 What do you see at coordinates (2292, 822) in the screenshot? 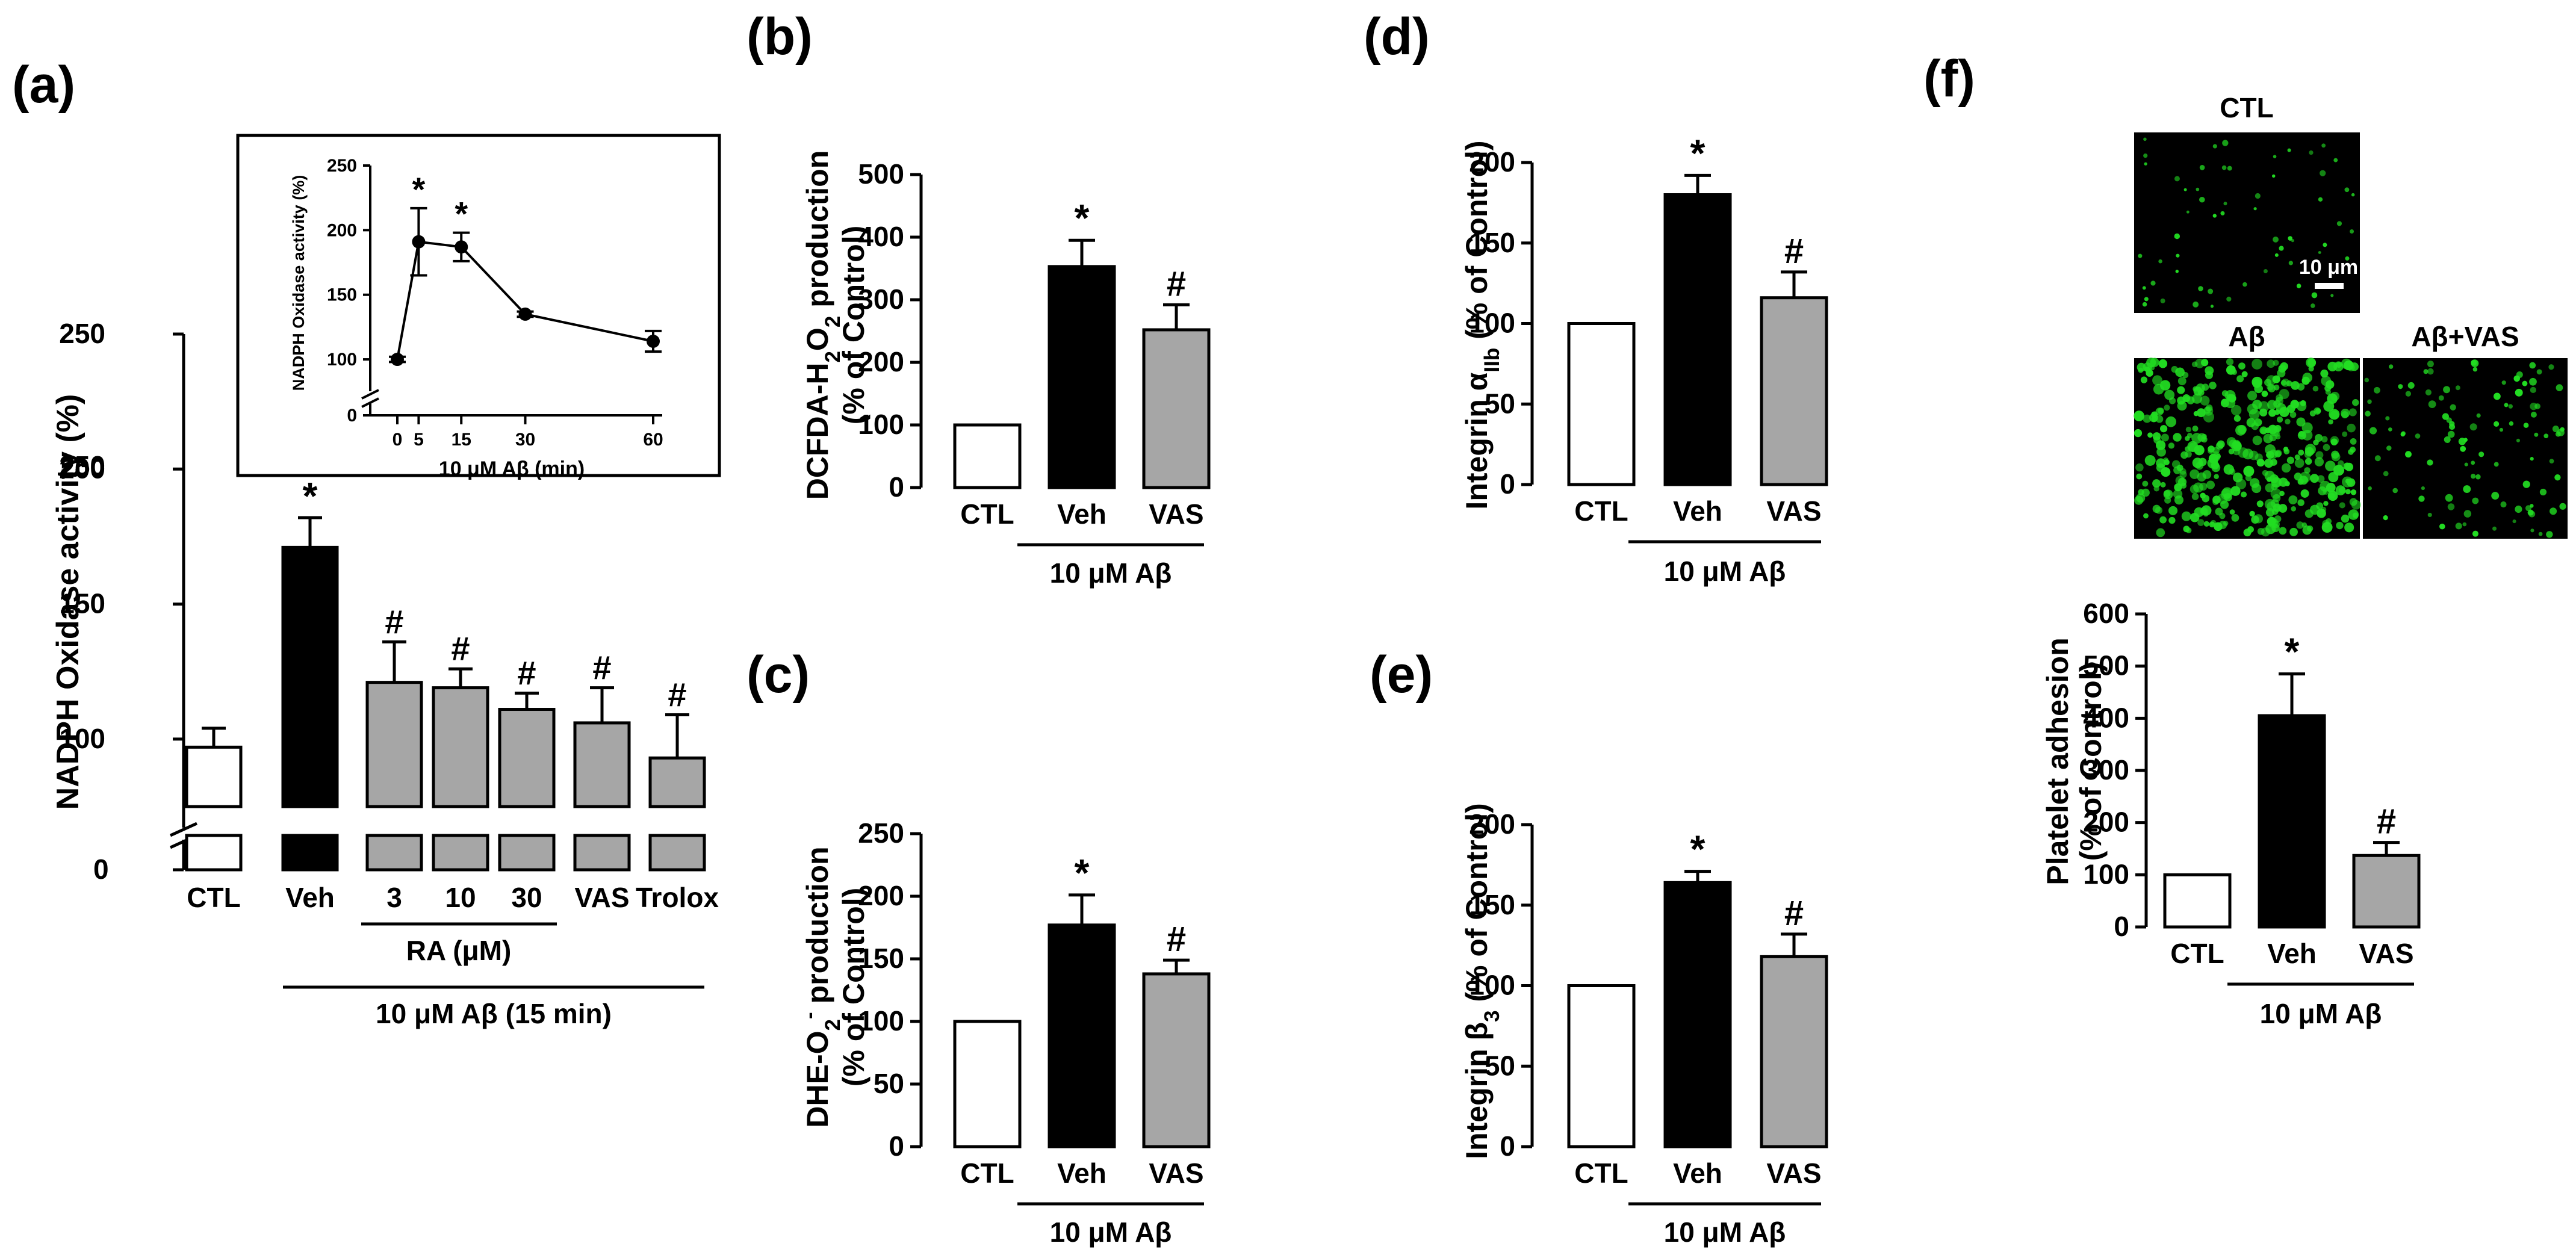
I see `bar-veh` at bounding box center [2292, 822].